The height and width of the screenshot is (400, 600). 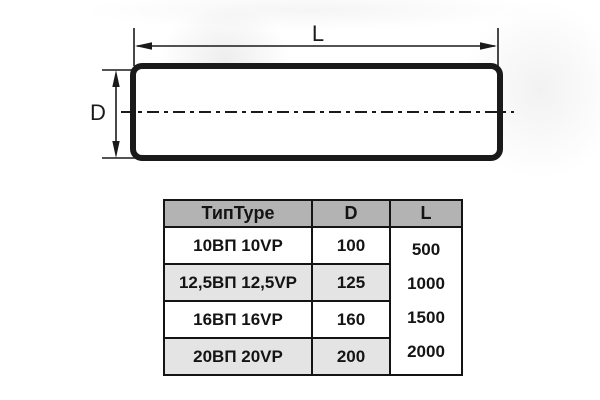 I want to click on l-merged-cell: 500 1000 1500 2000, so click(x=426, y=301).